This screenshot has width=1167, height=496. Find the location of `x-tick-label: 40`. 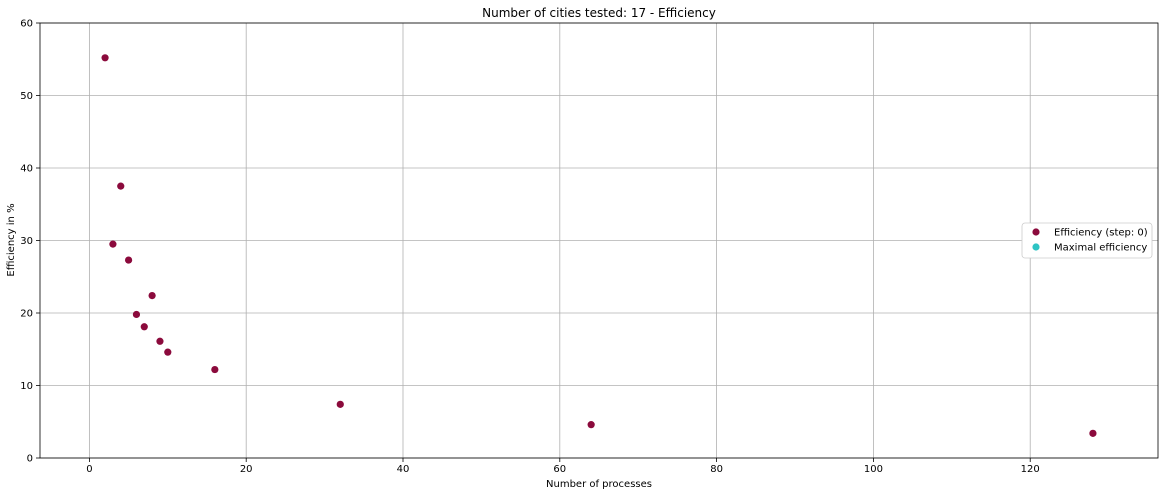

x-tick-label: 40 is located at coordinates (403, 469).